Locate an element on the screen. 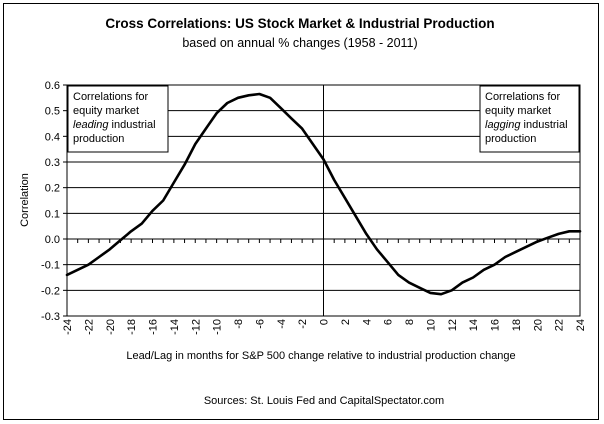 Image resolution: width=604 pixels, height=424 pixels. y-tick-label: -0.3 is located at coordinates (50, 317).